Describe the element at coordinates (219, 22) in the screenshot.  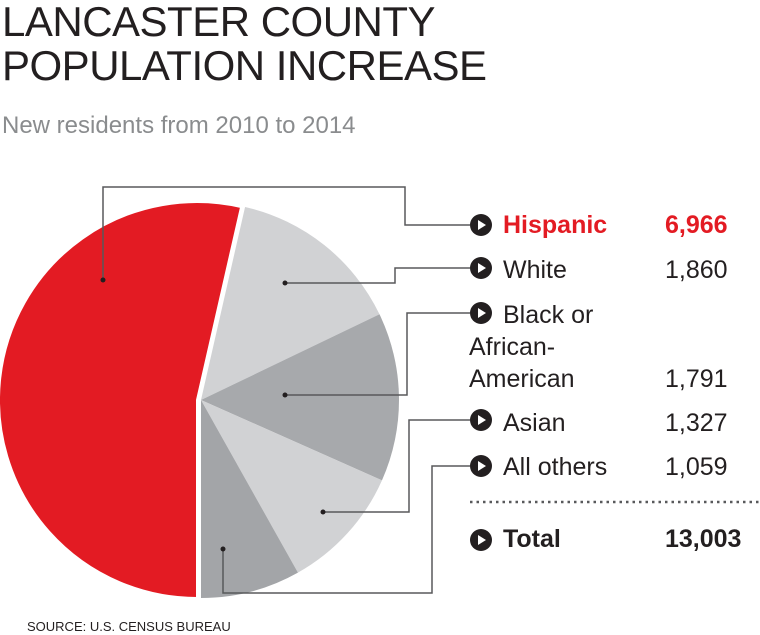
I see `title-line-1: LANCASTER COUNTY` at that location.